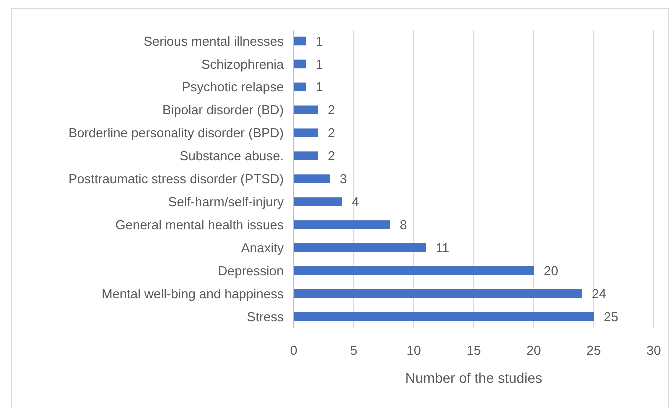 The height and width of the screenshot is (408, 671). I want to click on y-tick-label: Depression, so click(251, 270).